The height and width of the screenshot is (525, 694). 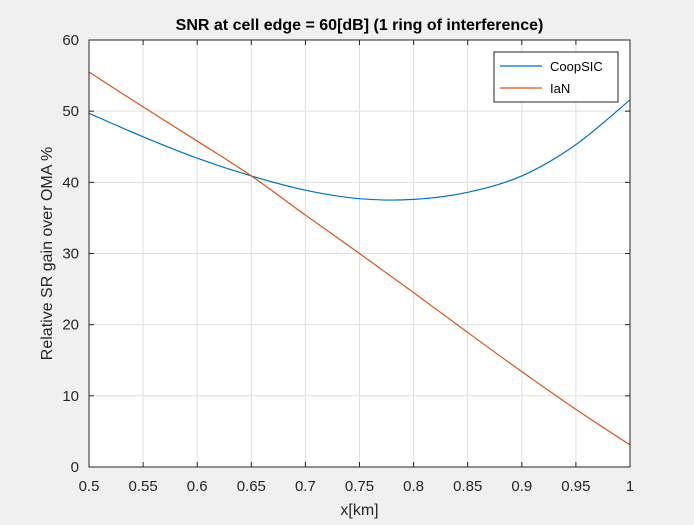 I want to click on x-tick-label: 0.8, so click(x=413, y=486).